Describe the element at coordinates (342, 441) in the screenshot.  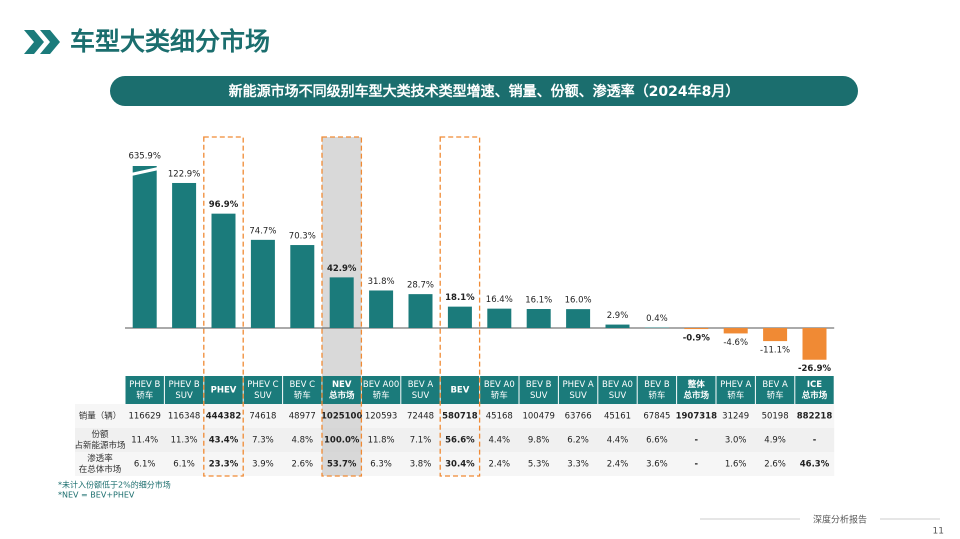
I see `table-cell: 100.0%` at that location.